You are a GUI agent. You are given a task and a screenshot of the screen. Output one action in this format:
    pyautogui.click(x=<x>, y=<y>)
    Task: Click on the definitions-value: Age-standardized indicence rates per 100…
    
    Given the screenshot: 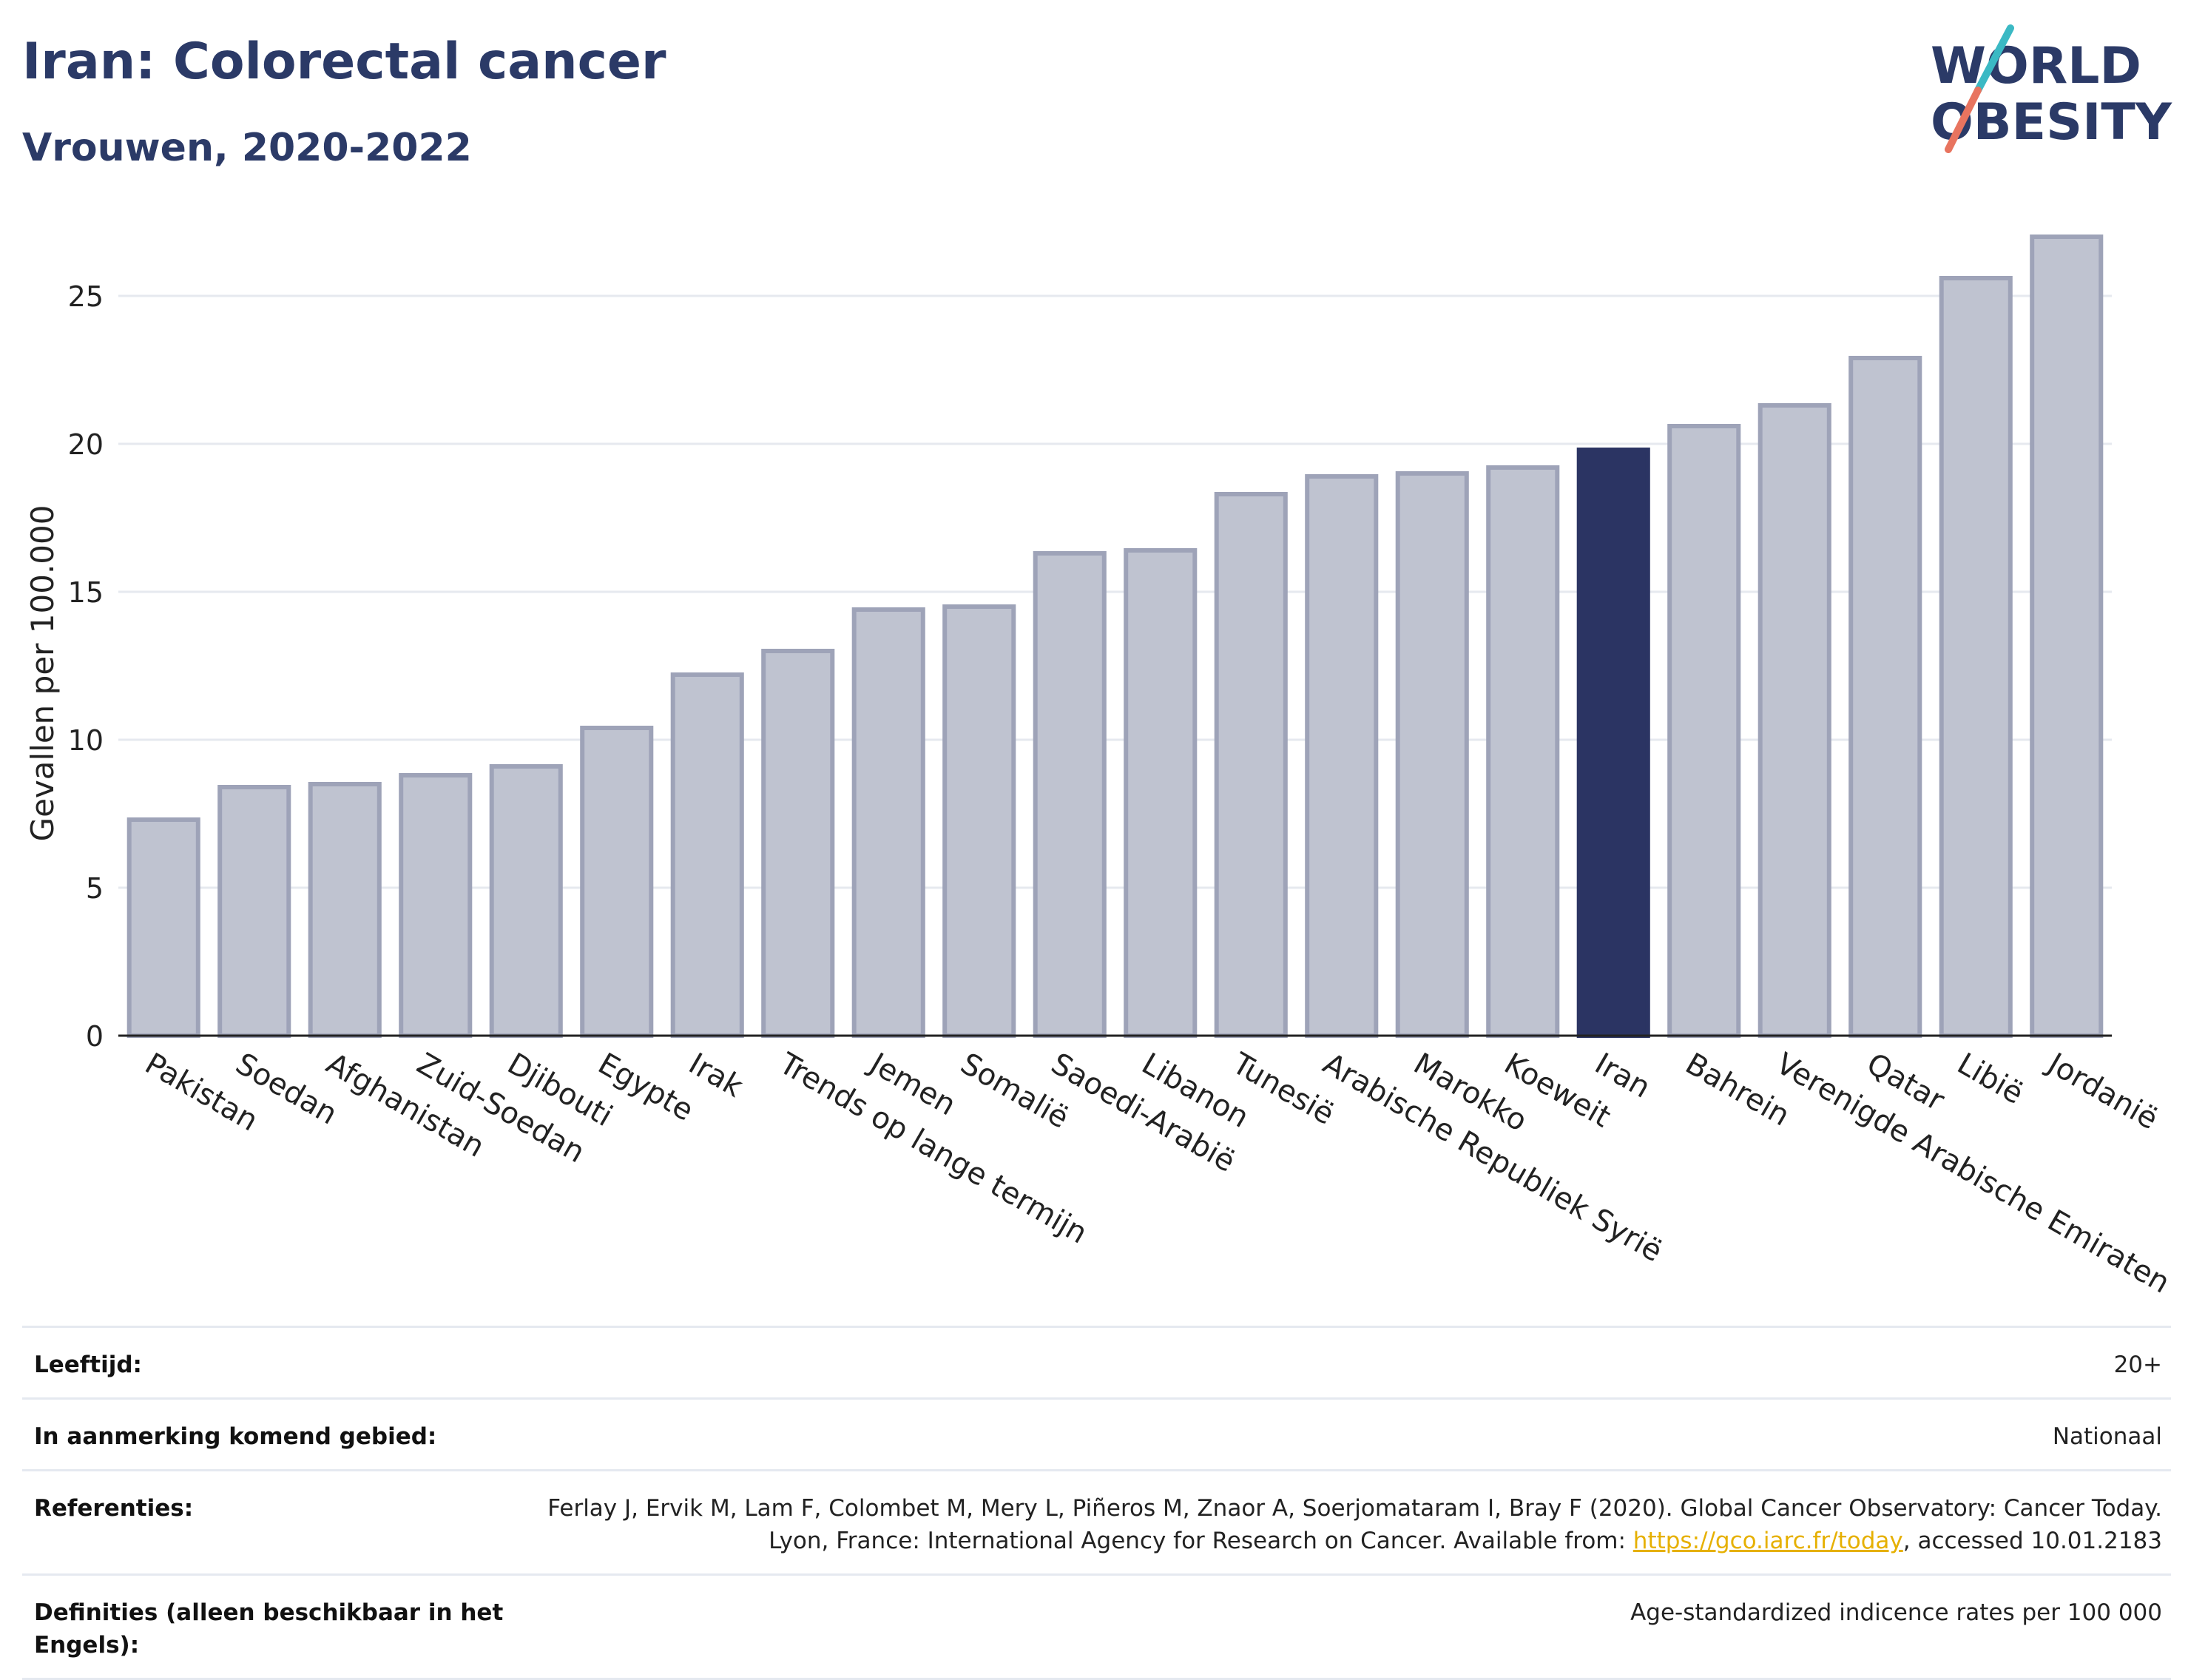 What is the action you would take?
    pyautogui.click(x=1896, y=1612)
    